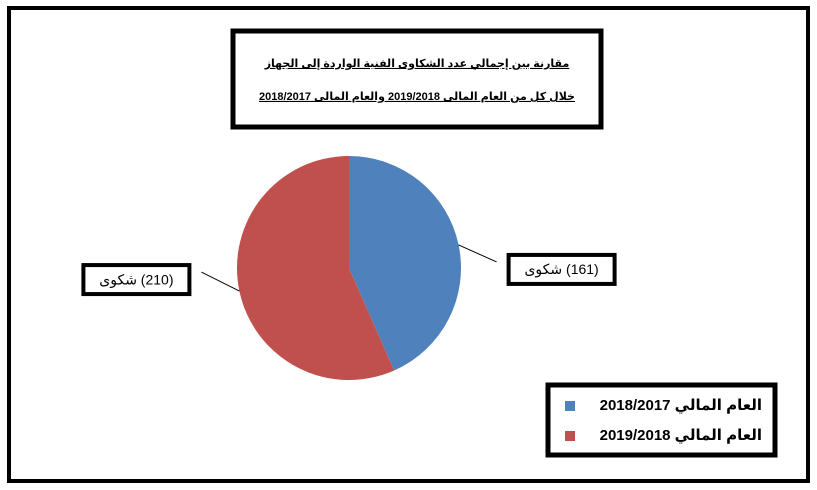 Image resolution: width=817 pixels, height=490 pixels. What do you see at coordinates (681, 435) in the screenshot?
I see `legend-label: العام المالي 2019/2018` at bounding box center [681, 435].